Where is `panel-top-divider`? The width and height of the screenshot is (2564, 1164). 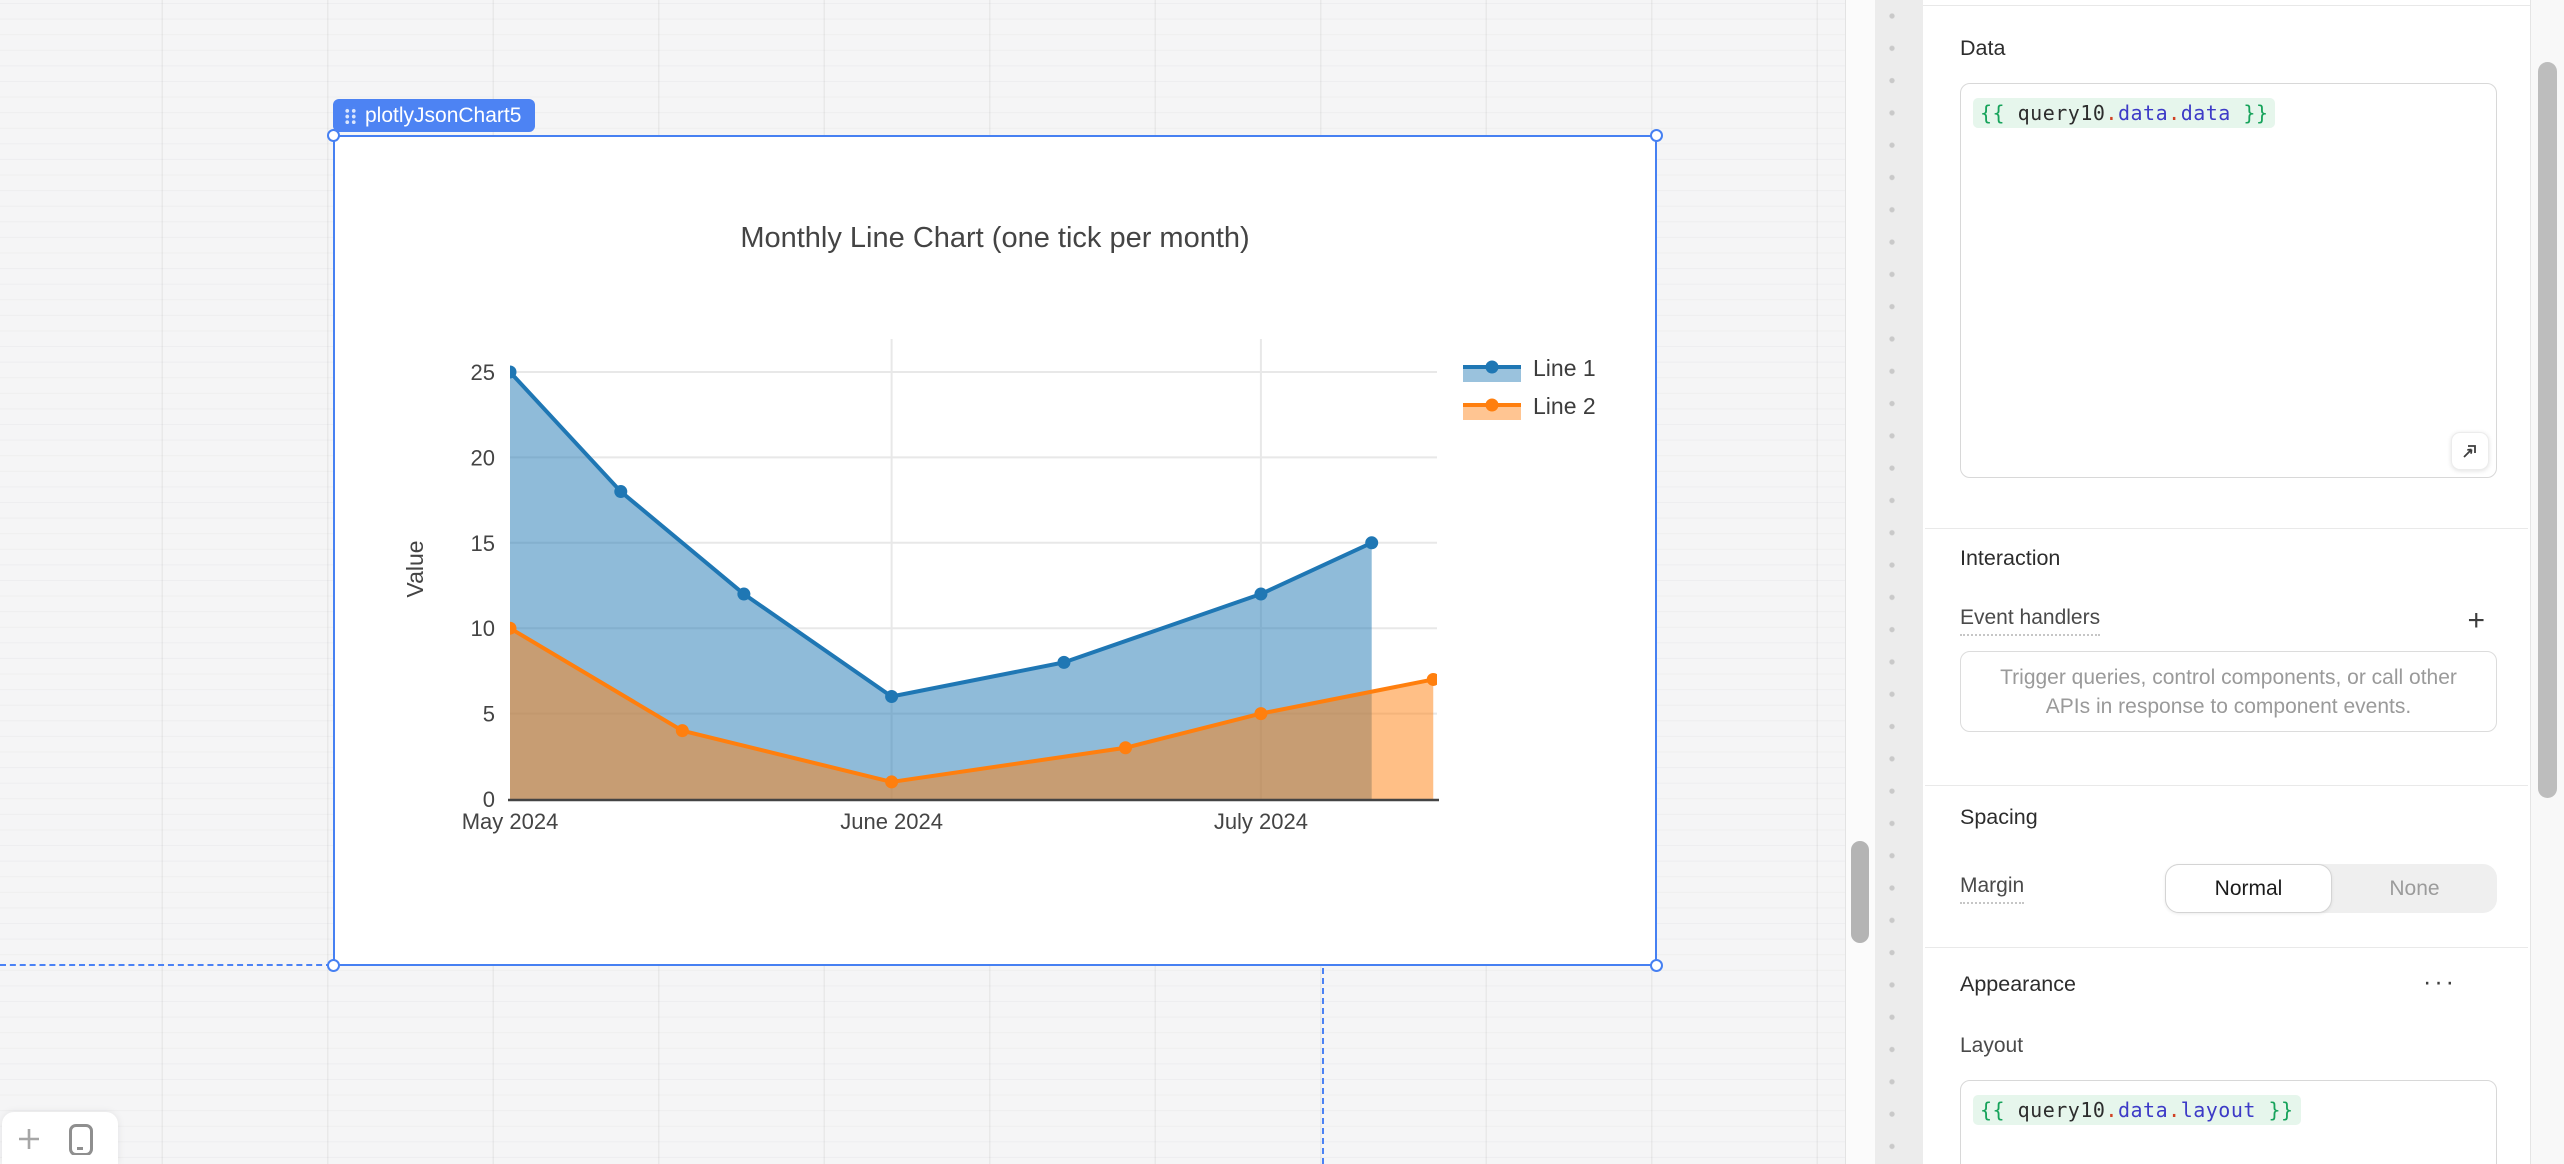 panel-top-divider is located at coordinates (2226, 5).